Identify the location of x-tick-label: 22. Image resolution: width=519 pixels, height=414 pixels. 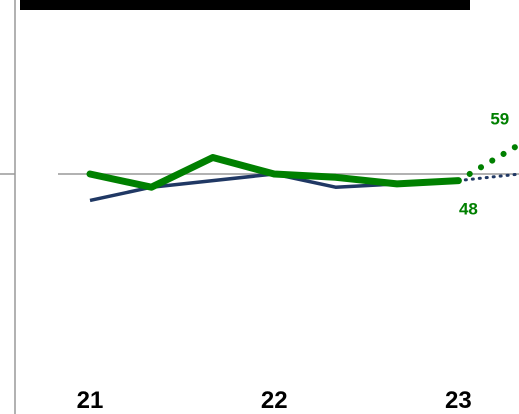
(274, 400).